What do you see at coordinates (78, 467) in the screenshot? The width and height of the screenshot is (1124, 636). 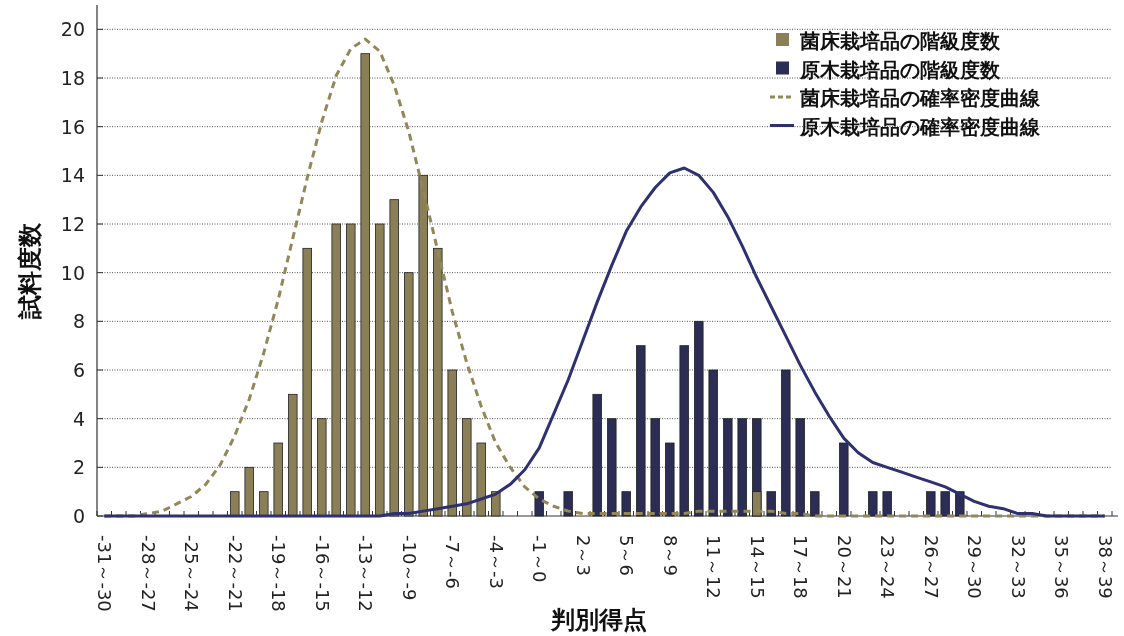 I see `y-tick-label: 2` at bounding box center [78, 467].